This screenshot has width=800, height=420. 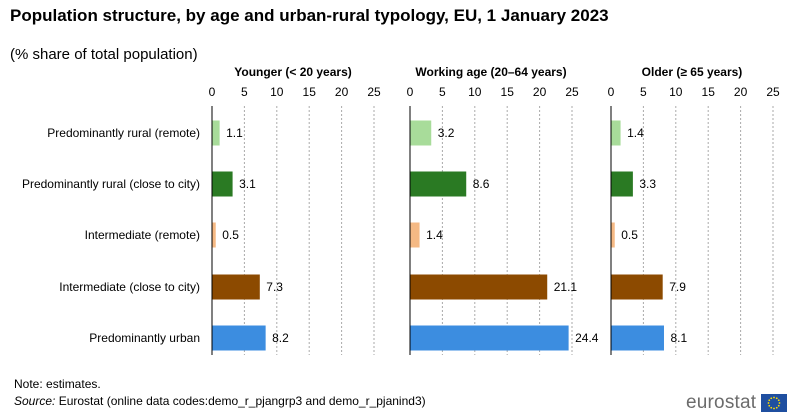 What do you see at coordinates (247, 184) in the screenshot?
I see `data-label: 3.1` at bounding box center [247, 184].